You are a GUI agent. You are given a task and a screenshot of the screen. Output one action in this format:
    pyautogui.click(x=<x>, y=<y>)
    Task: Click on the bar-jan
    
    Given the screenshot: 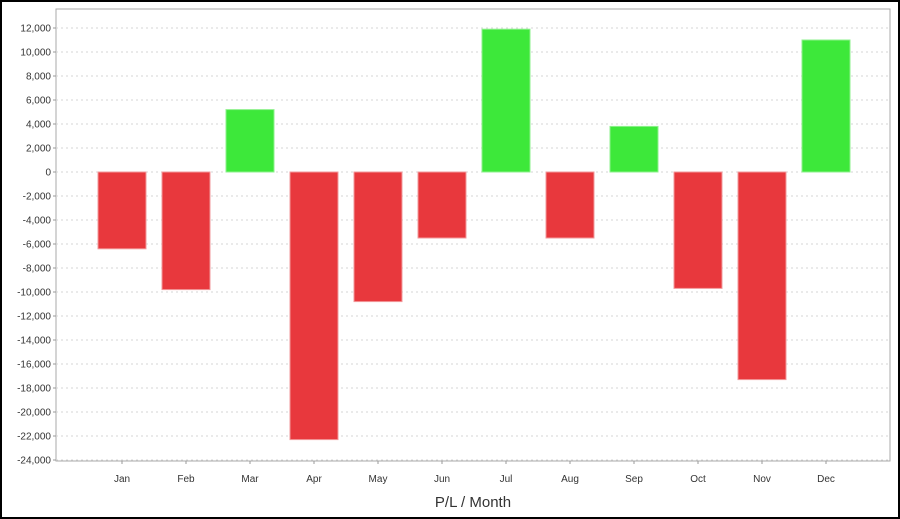 What is the action you would take?
    pyautogui.click(x=122, y=210)
    